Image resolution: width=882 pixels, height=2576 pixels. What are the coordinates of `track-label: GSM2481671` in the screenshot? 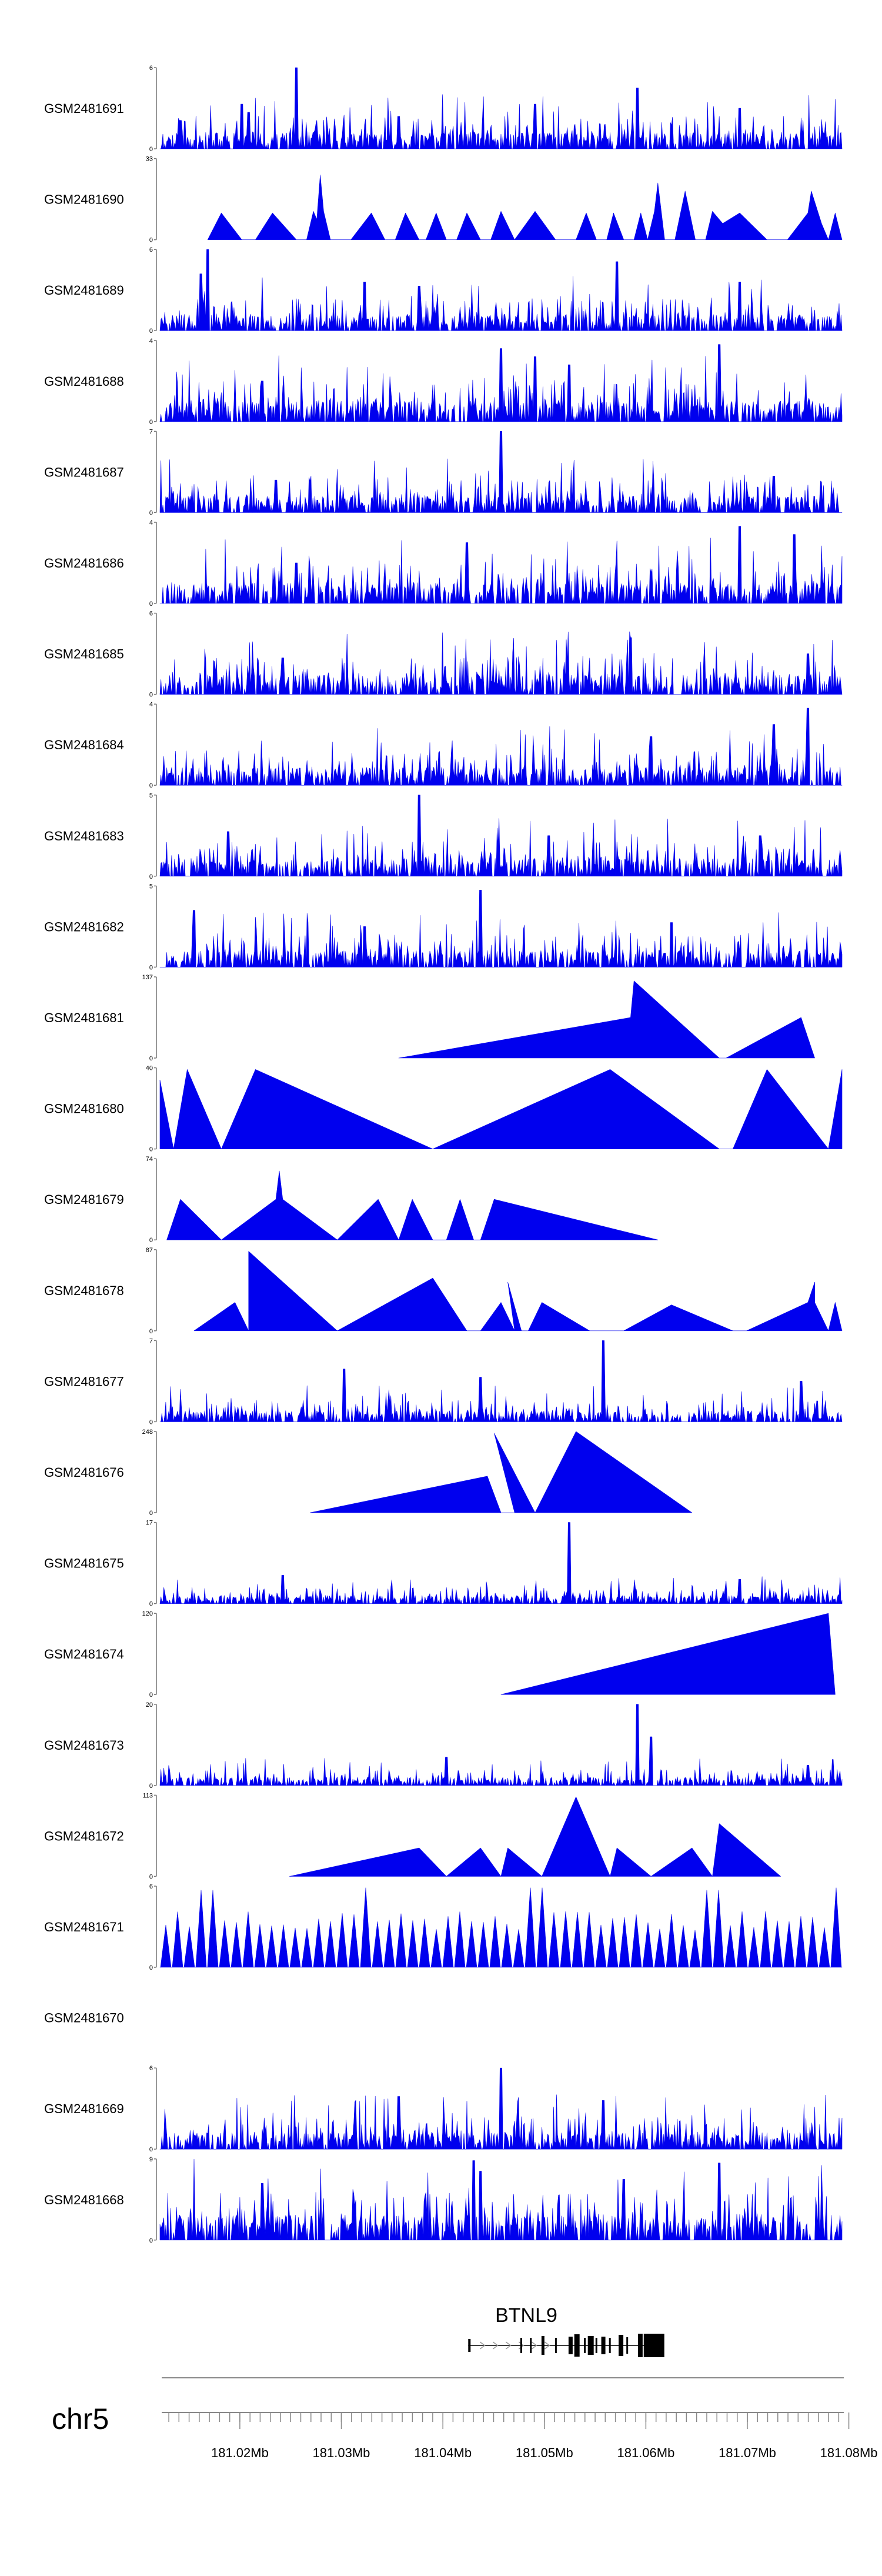 It's located at (84, 1927).